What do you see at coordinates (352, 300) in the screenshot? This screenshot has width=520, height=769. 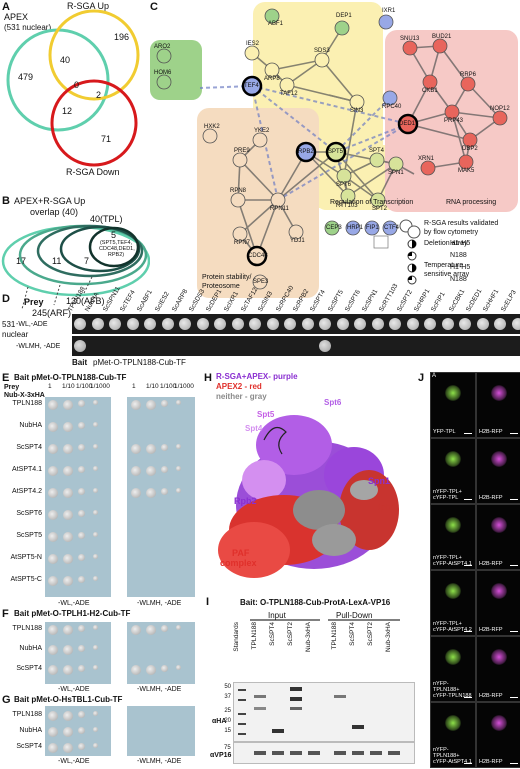 I see `prey-label: ScSPT6` at bounding box center [352, 300].